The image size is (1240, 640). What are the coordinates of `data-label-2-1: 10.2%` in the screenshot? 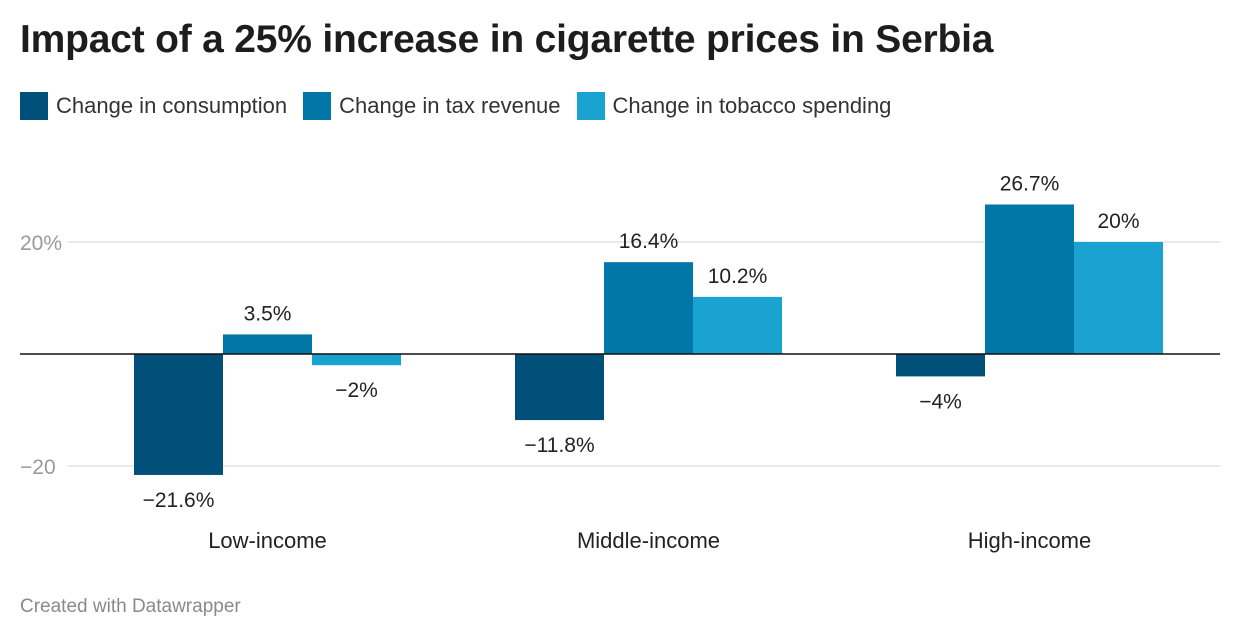 It's located at (738, 276).